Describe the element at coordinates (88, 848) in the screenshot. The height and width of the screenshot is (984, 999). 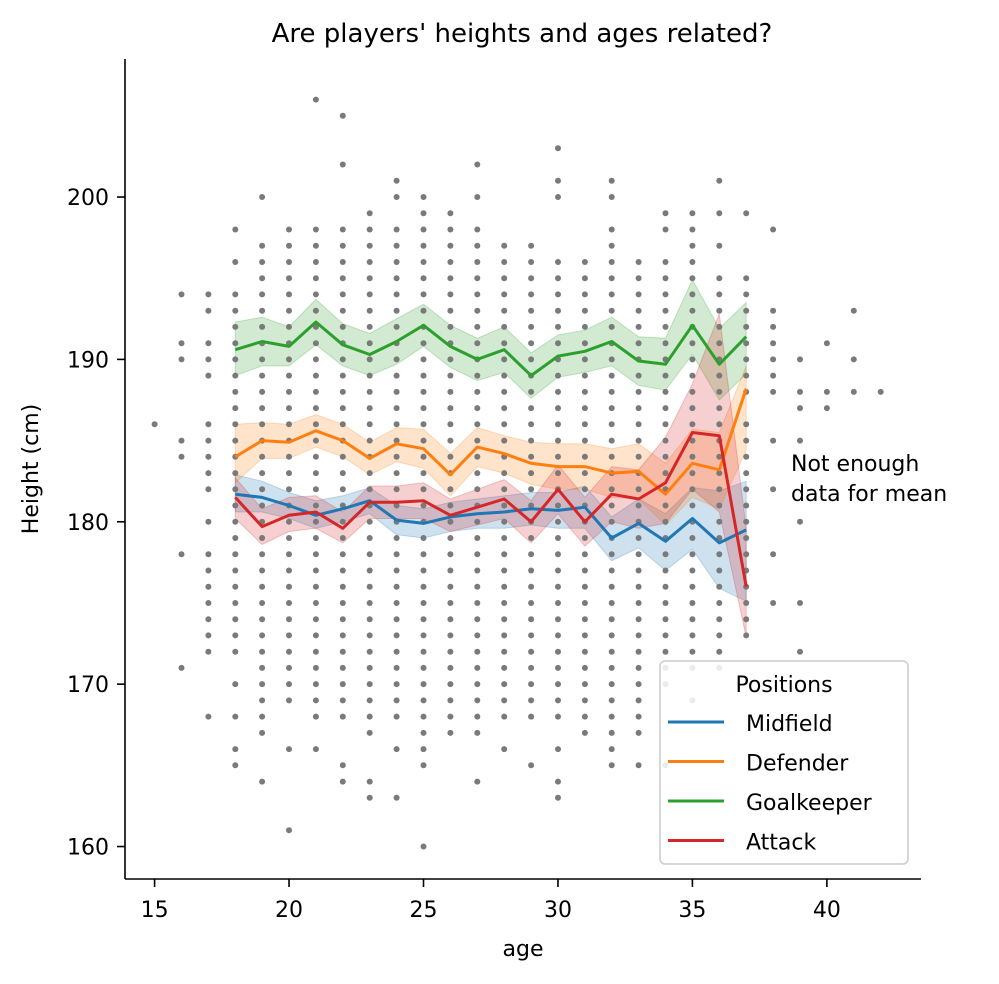
I see `y-tick-label: 160` at that location.